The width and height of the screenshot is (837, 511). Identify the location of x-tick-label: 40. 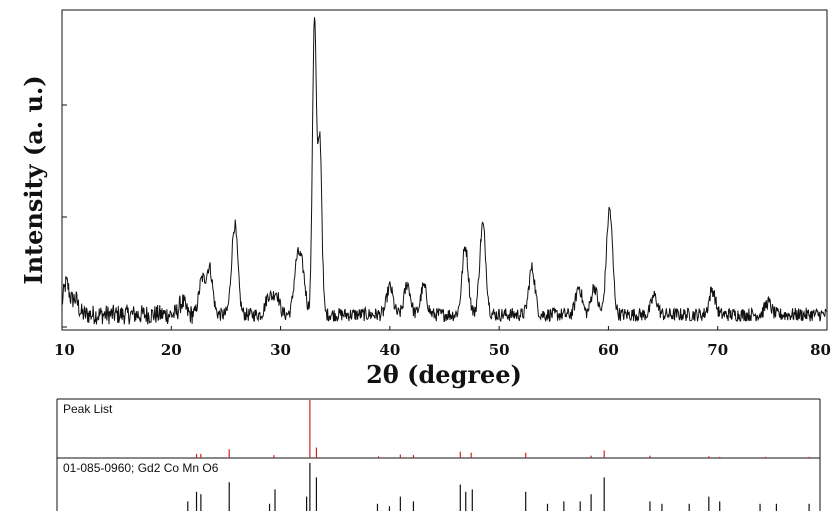
(389, 350).